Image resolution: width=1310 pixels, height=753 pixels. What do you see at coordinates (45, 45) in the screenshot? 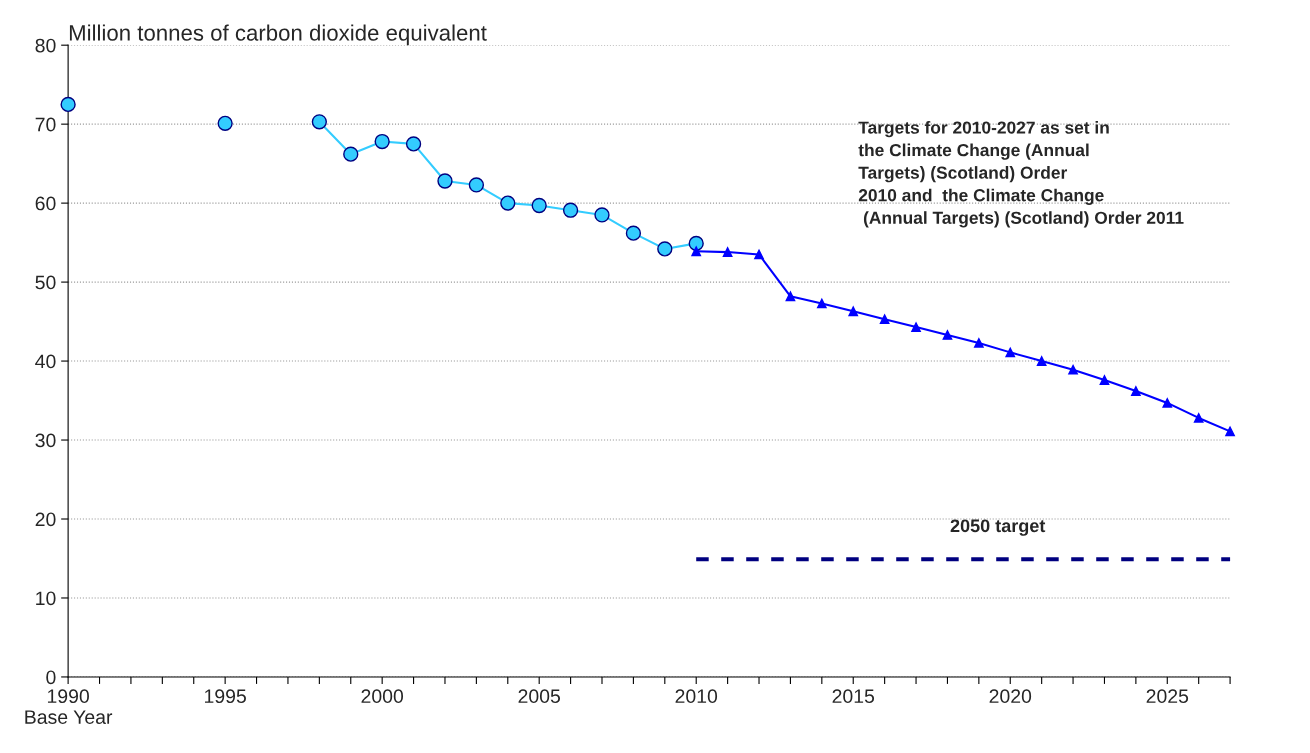
I see `y-tick-label: 80` at bounding box center [45, 45].